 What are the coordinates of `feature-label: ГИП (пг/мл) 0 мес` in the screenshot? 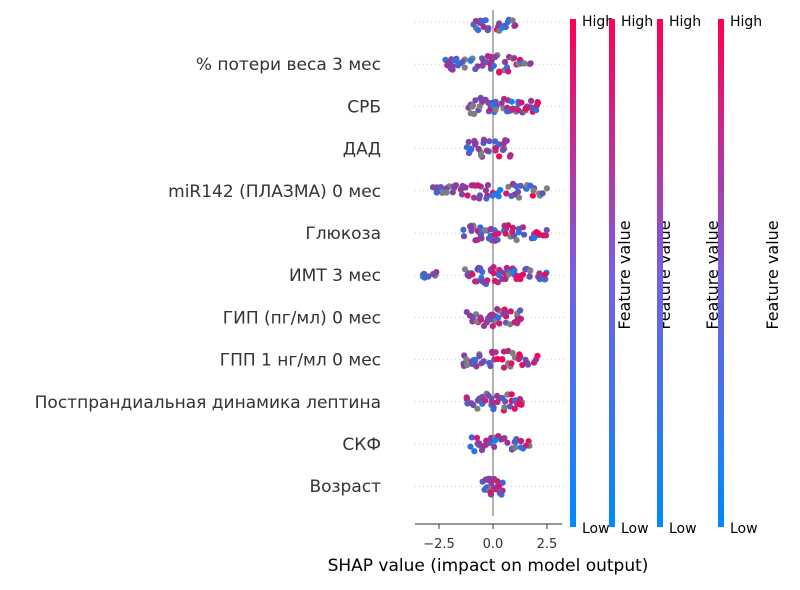 It's located at (302, 318).